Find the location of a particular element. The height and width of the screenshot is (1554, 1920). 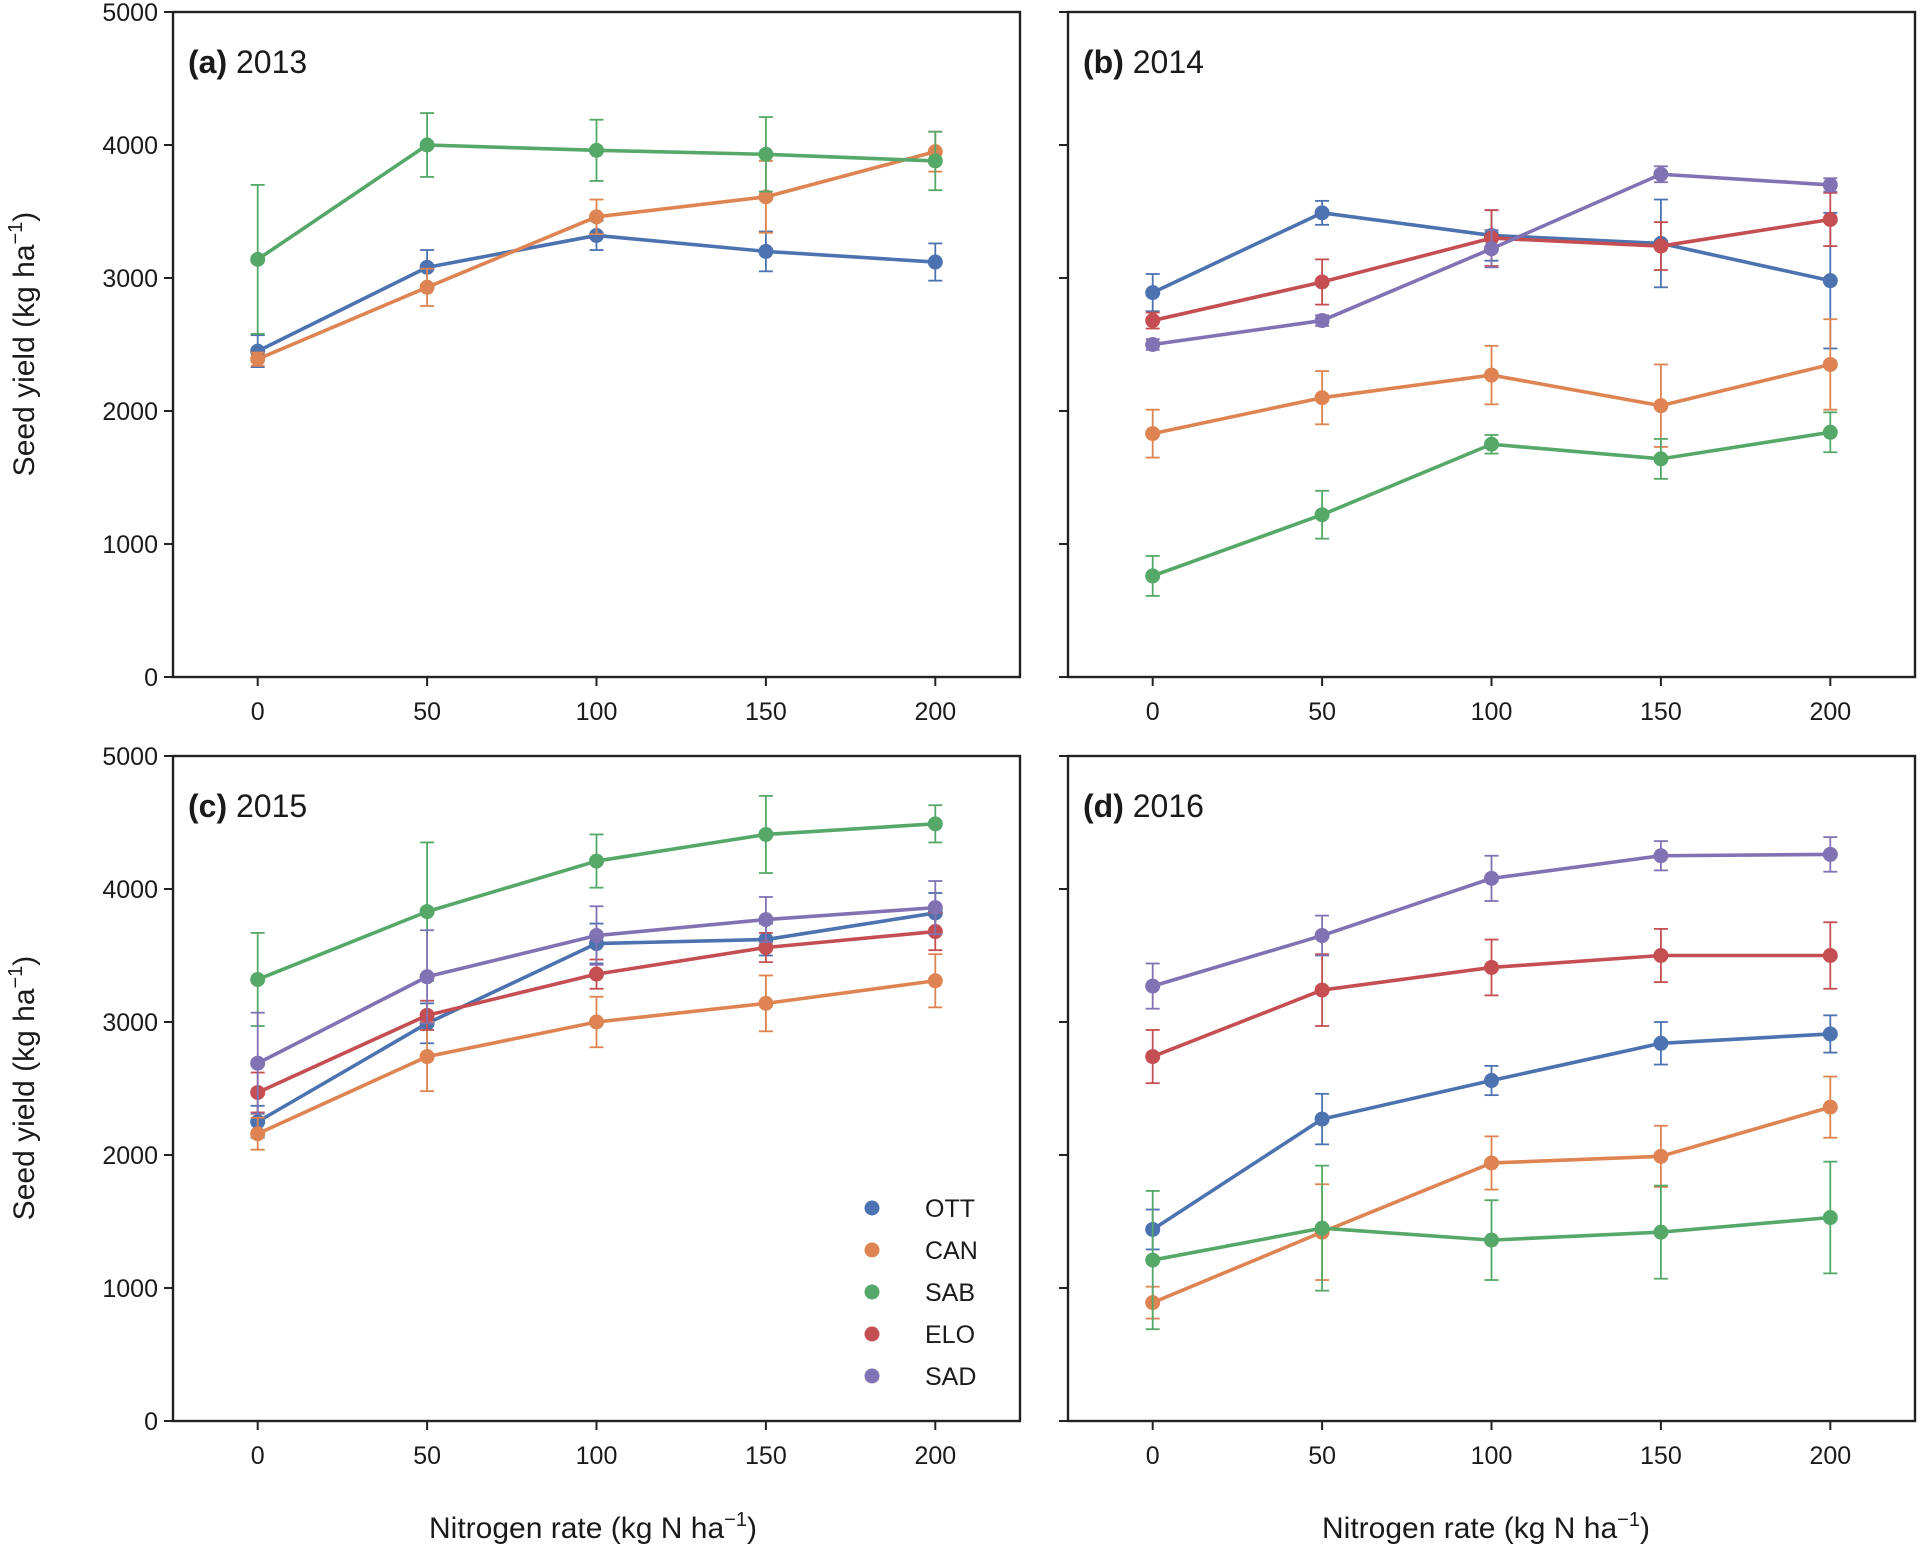

panel-letter: (c) is located at coordinates (207, 806).